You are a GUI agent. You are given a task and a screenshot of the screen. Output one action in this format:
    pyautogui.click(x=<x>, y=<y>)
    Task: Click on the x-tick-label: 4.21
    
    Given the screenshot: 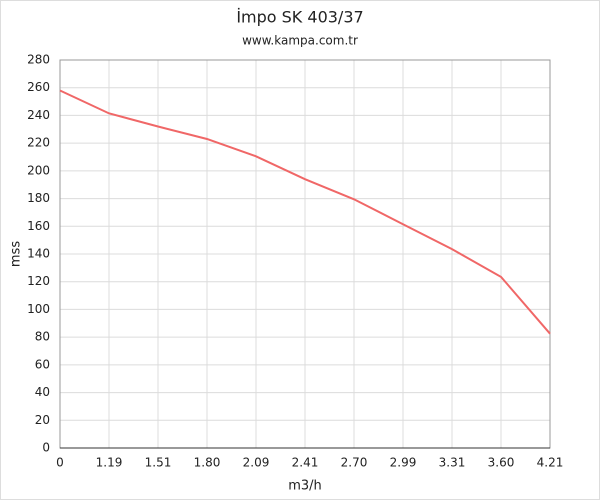 What is the action you would take?
    pyautogui.click(x=550, y=463)
    